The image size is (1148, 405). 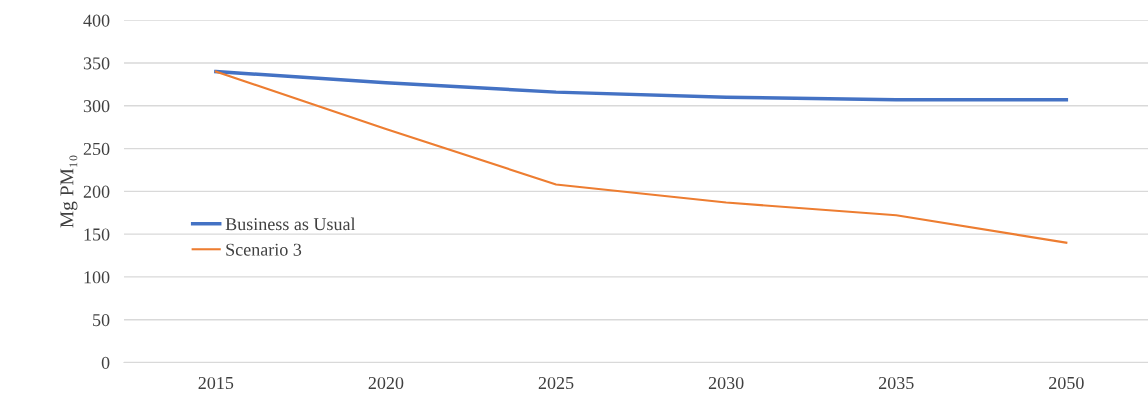 What do you see at coordinates (641, 85) in the screenshot?
I see `line-series` at bounding box center [641, 85].